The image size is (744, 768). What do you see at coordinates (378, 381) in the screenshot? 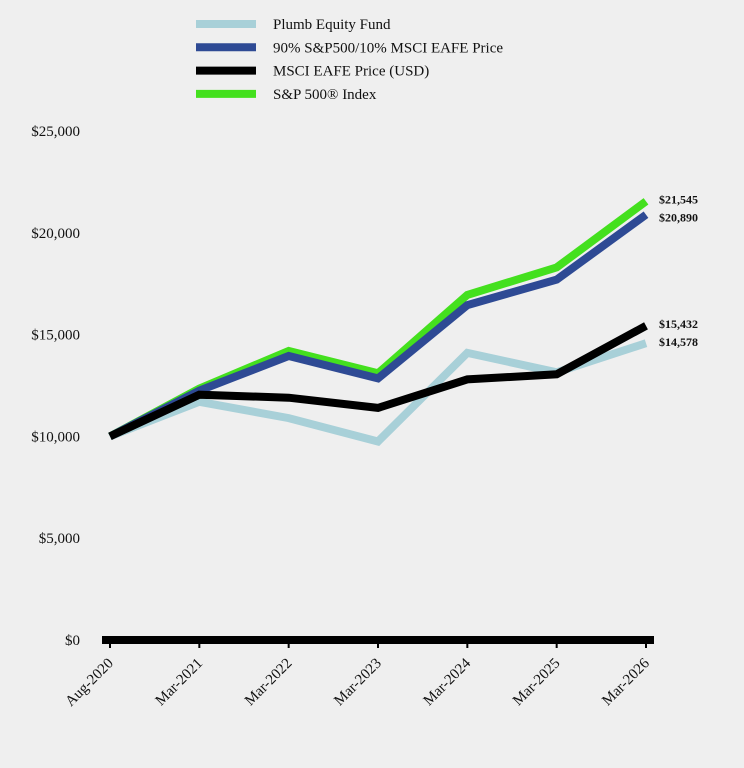
I see `series-line-msci-eafe-price-usd` at bounding box center [378, 381].